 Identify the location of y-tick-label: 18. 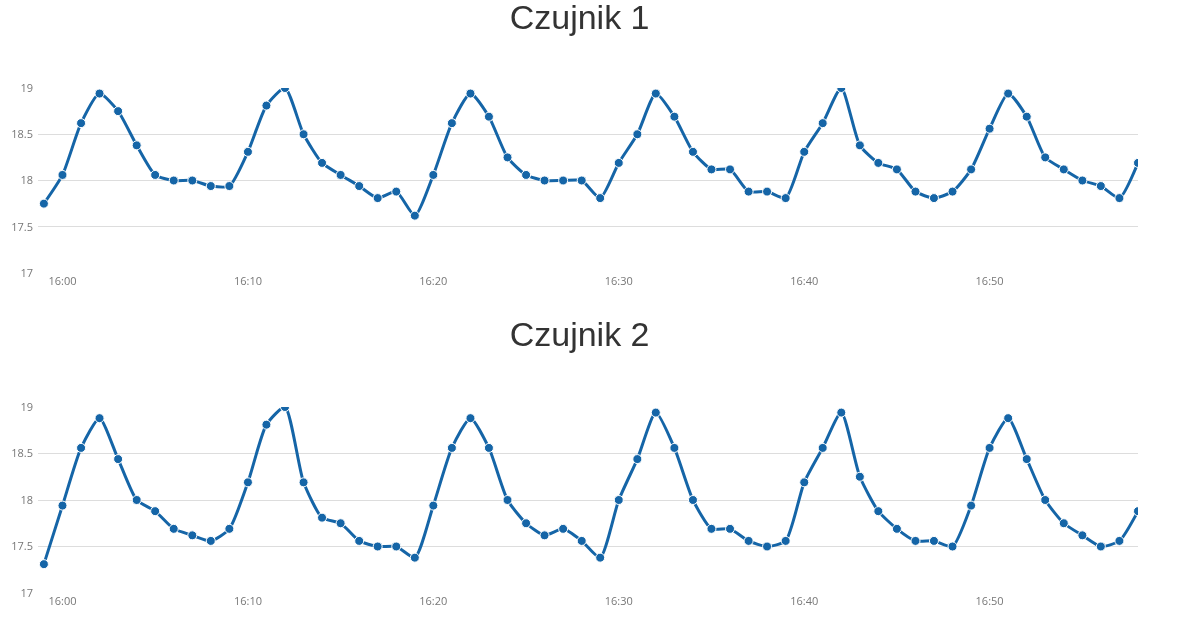
(26, 180).